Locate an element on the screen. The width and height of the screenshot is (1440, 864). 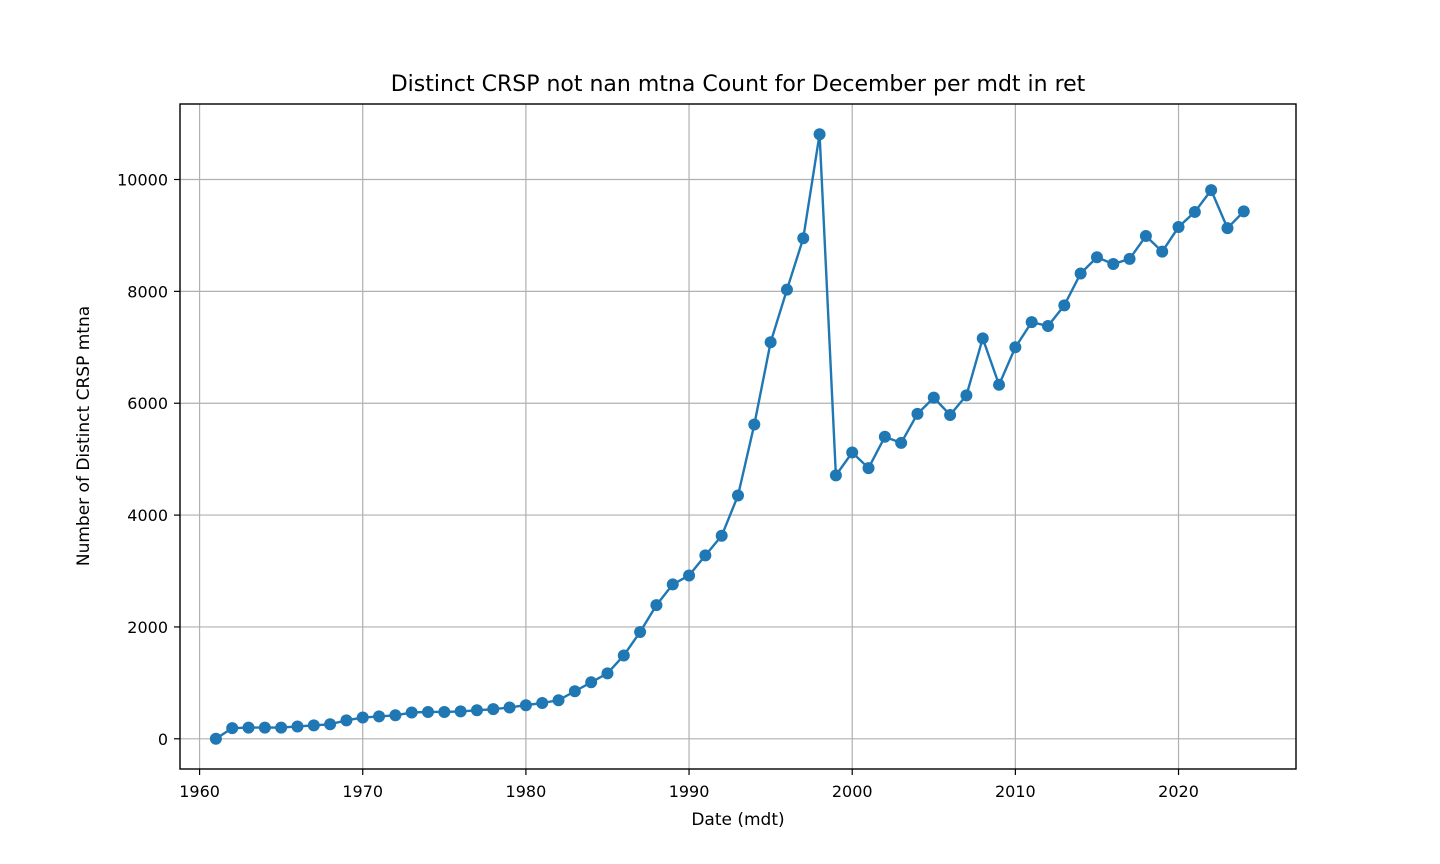
x-tick-label: 1980 is located at coordinates (526, 791).